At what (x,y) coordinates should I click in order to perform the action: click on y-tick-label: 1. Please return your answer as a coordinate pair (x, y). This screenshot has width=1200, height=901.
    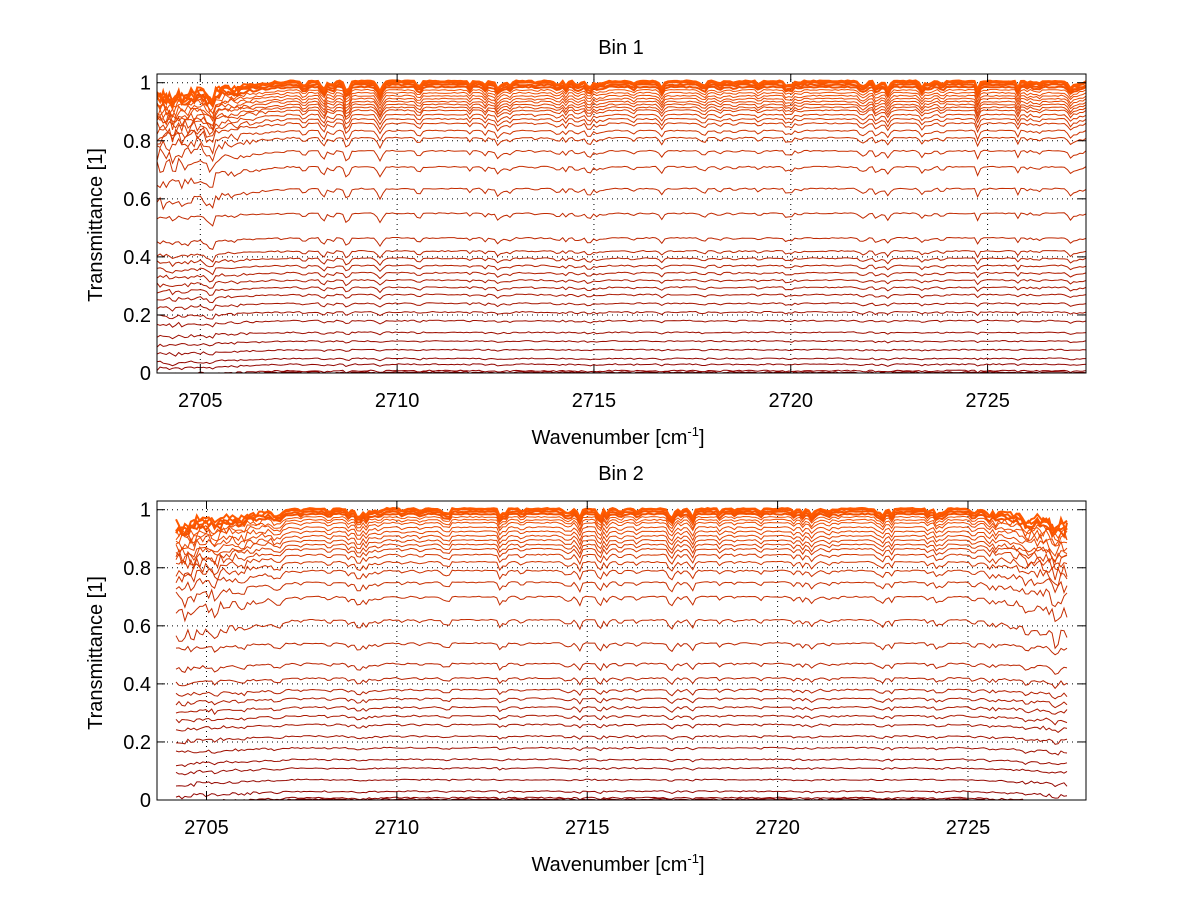
    Looking at the image, I should click on (145, 84).